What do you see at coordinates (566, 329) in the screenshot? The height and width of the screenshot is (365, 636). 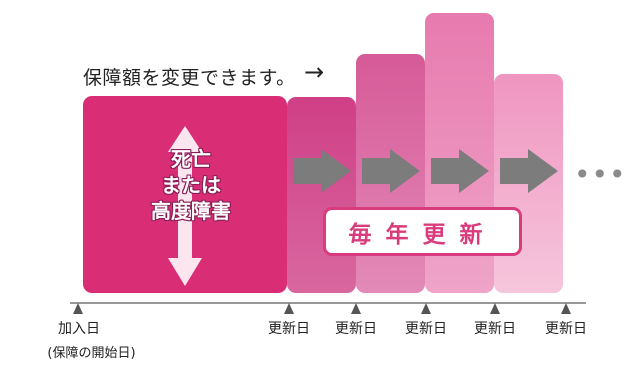 I see `renewal-date-label-5: 更新日` at bounding box center [566, 329].